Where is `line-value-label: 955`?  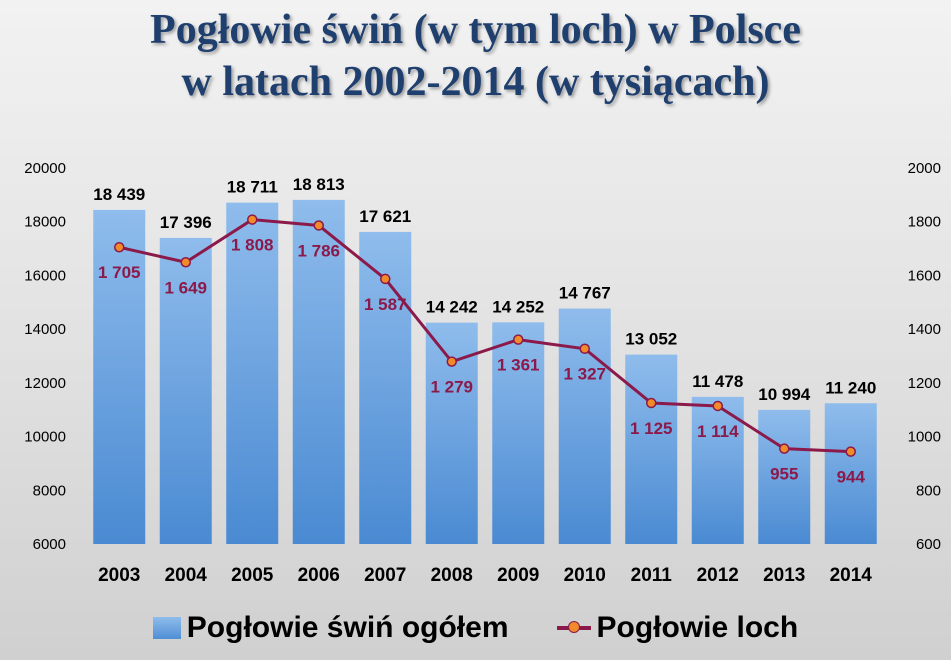
line-value-label: 955 is located at coordinates (784, 474).